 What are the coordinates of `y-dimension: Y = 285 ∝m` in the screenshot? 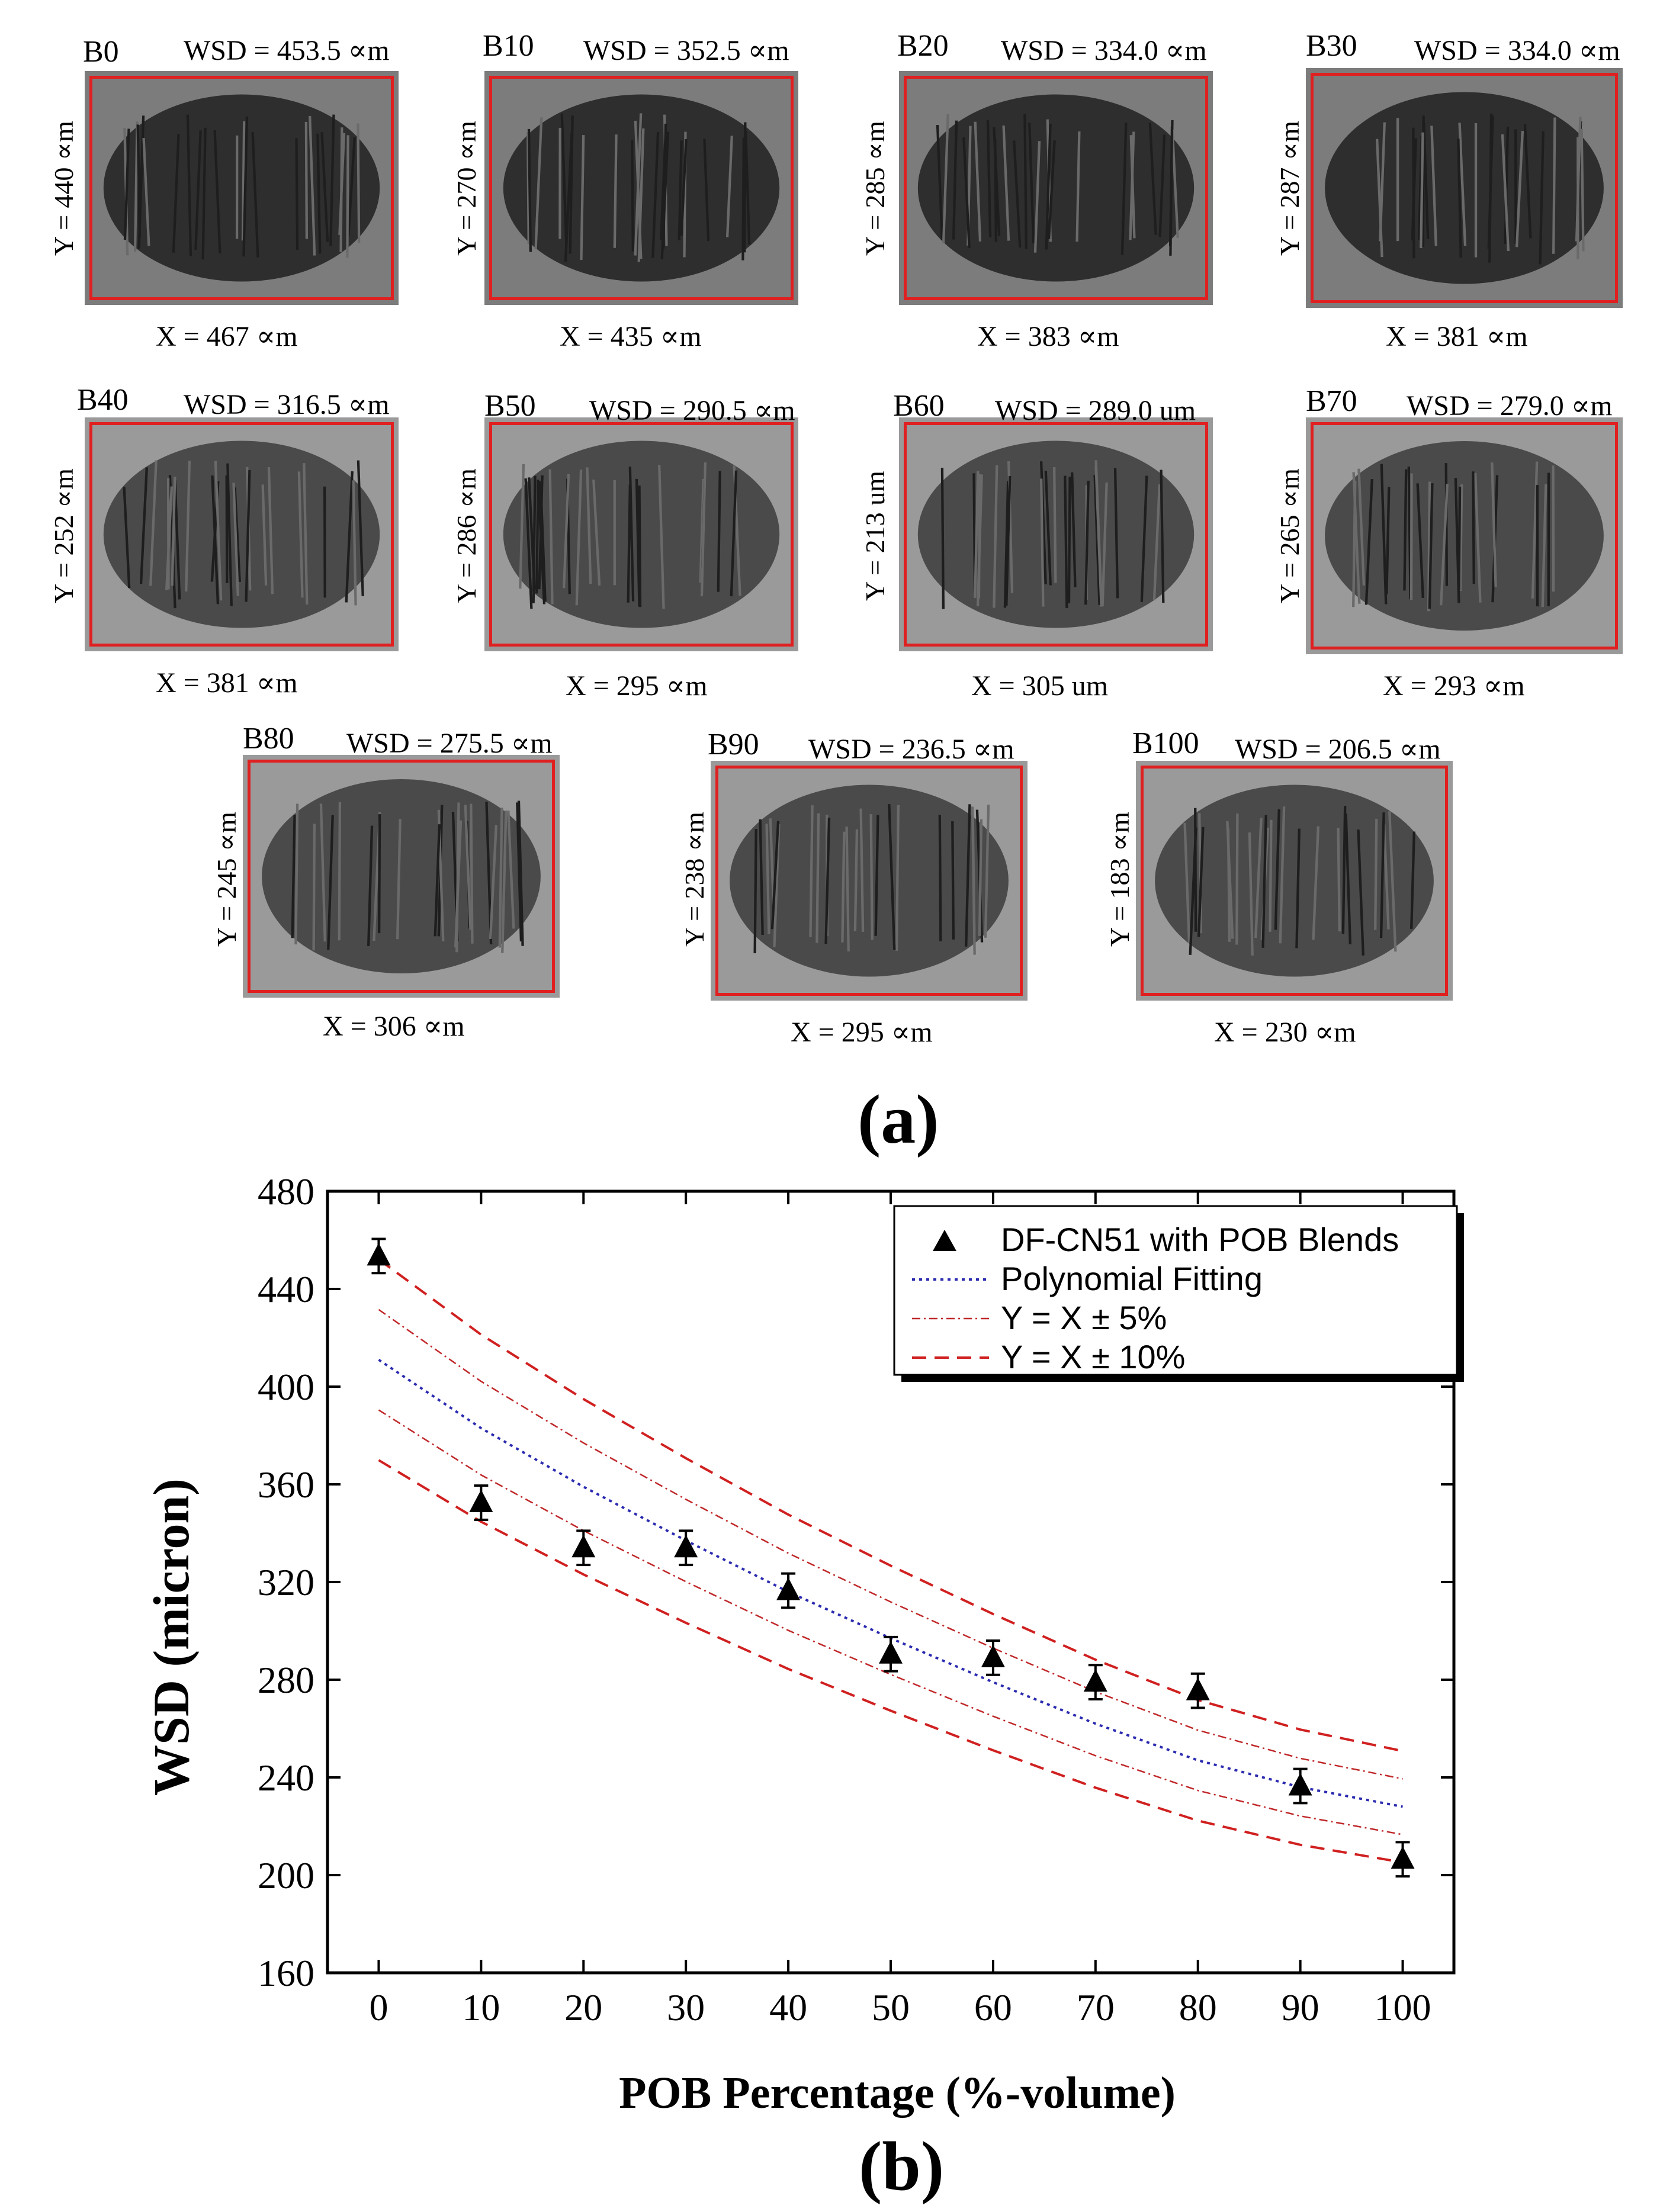 It's located at (875, 188).